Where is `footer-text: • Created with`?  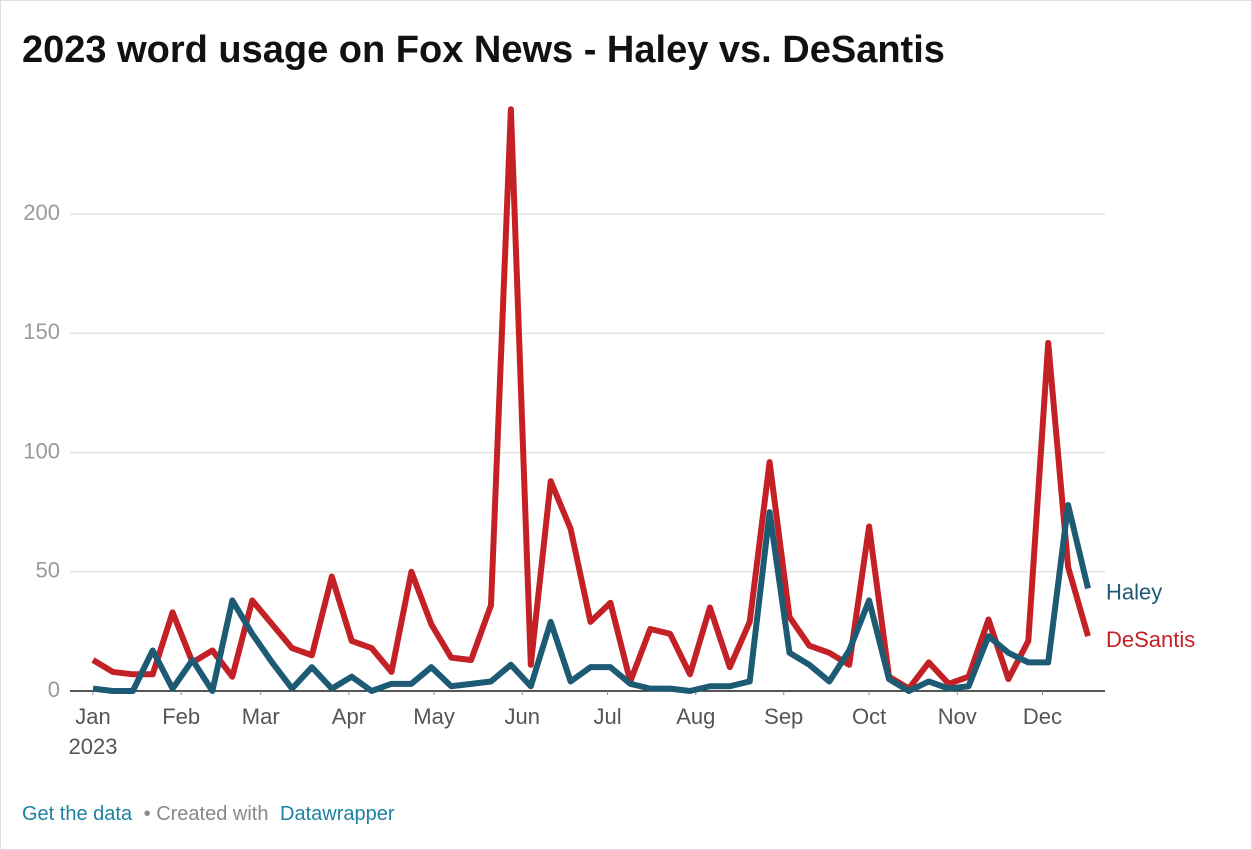
footer-text: • Created with is located at coordinates (206, 814).